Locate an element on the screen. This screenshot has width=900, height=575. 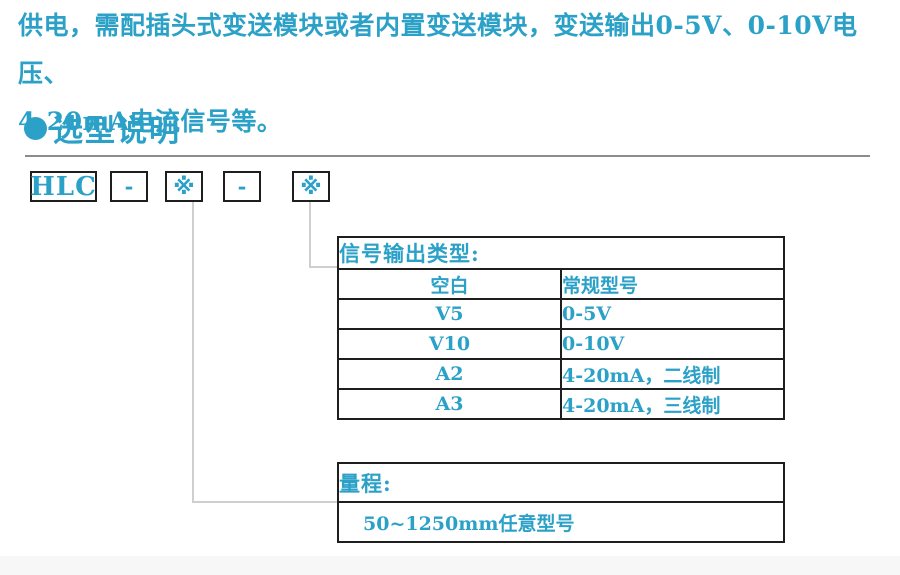
model-code-box-dash-2: - is located at coordinates (242, 186).